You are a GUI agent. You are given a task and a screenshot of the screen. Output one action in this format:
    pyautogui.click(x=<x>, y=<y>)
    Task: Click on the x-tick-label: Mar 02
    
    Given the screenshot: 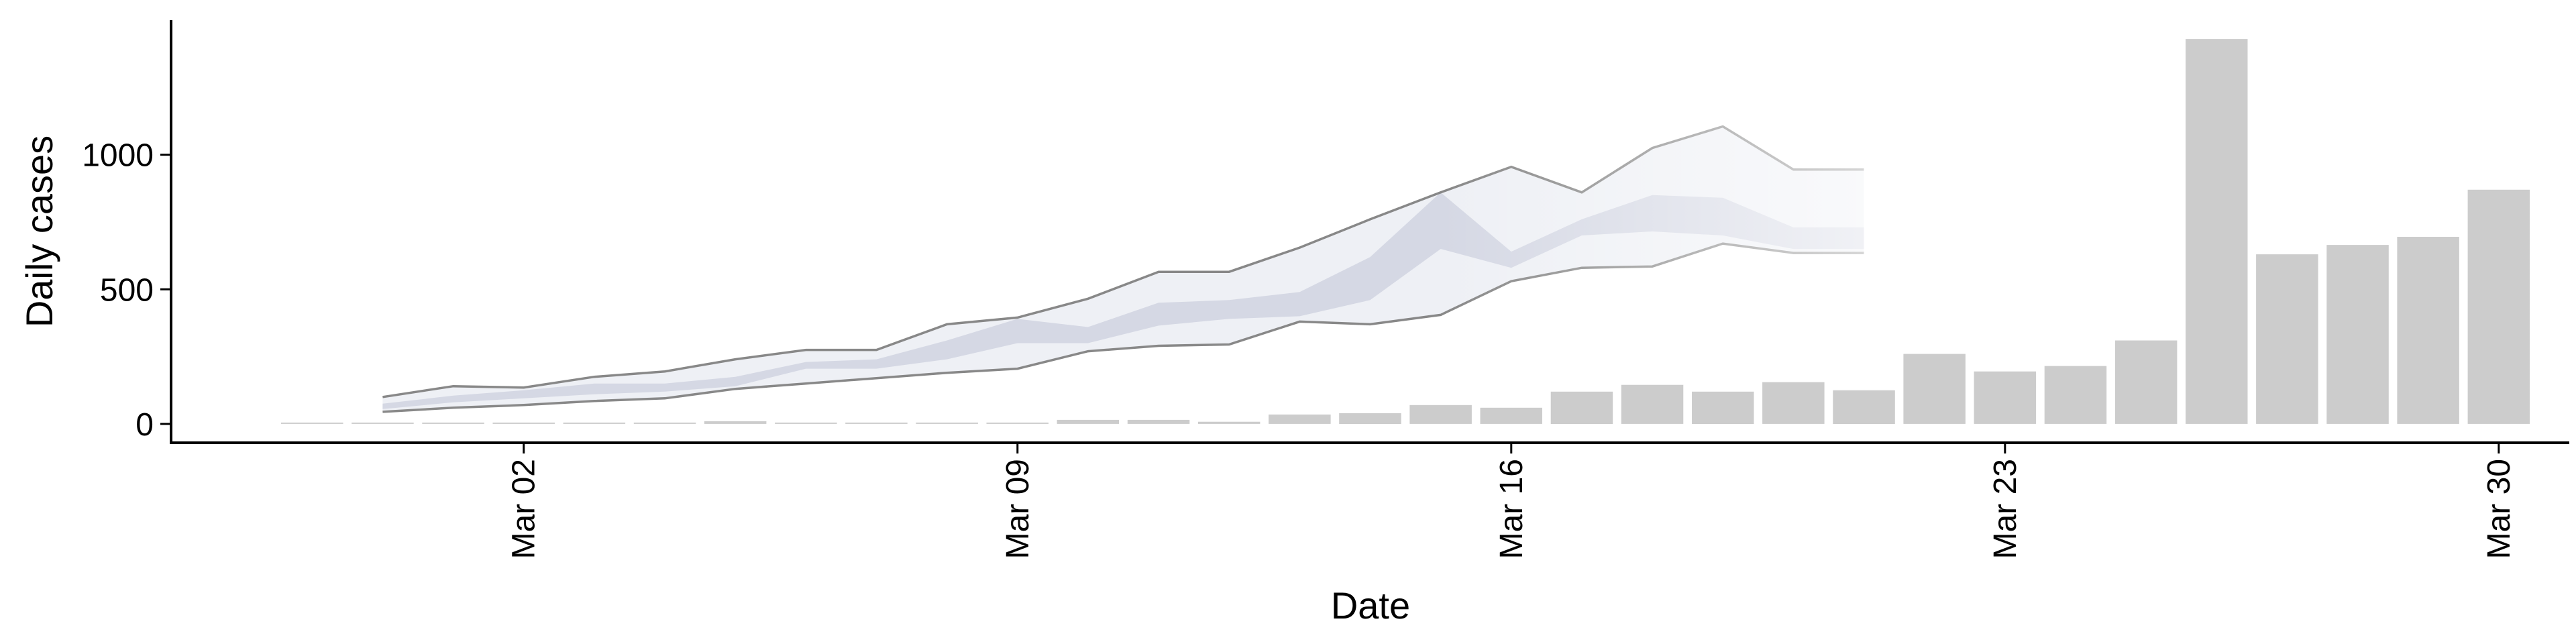 What is the action you would take?
    pyautogui.click(x=524, y=509)
    